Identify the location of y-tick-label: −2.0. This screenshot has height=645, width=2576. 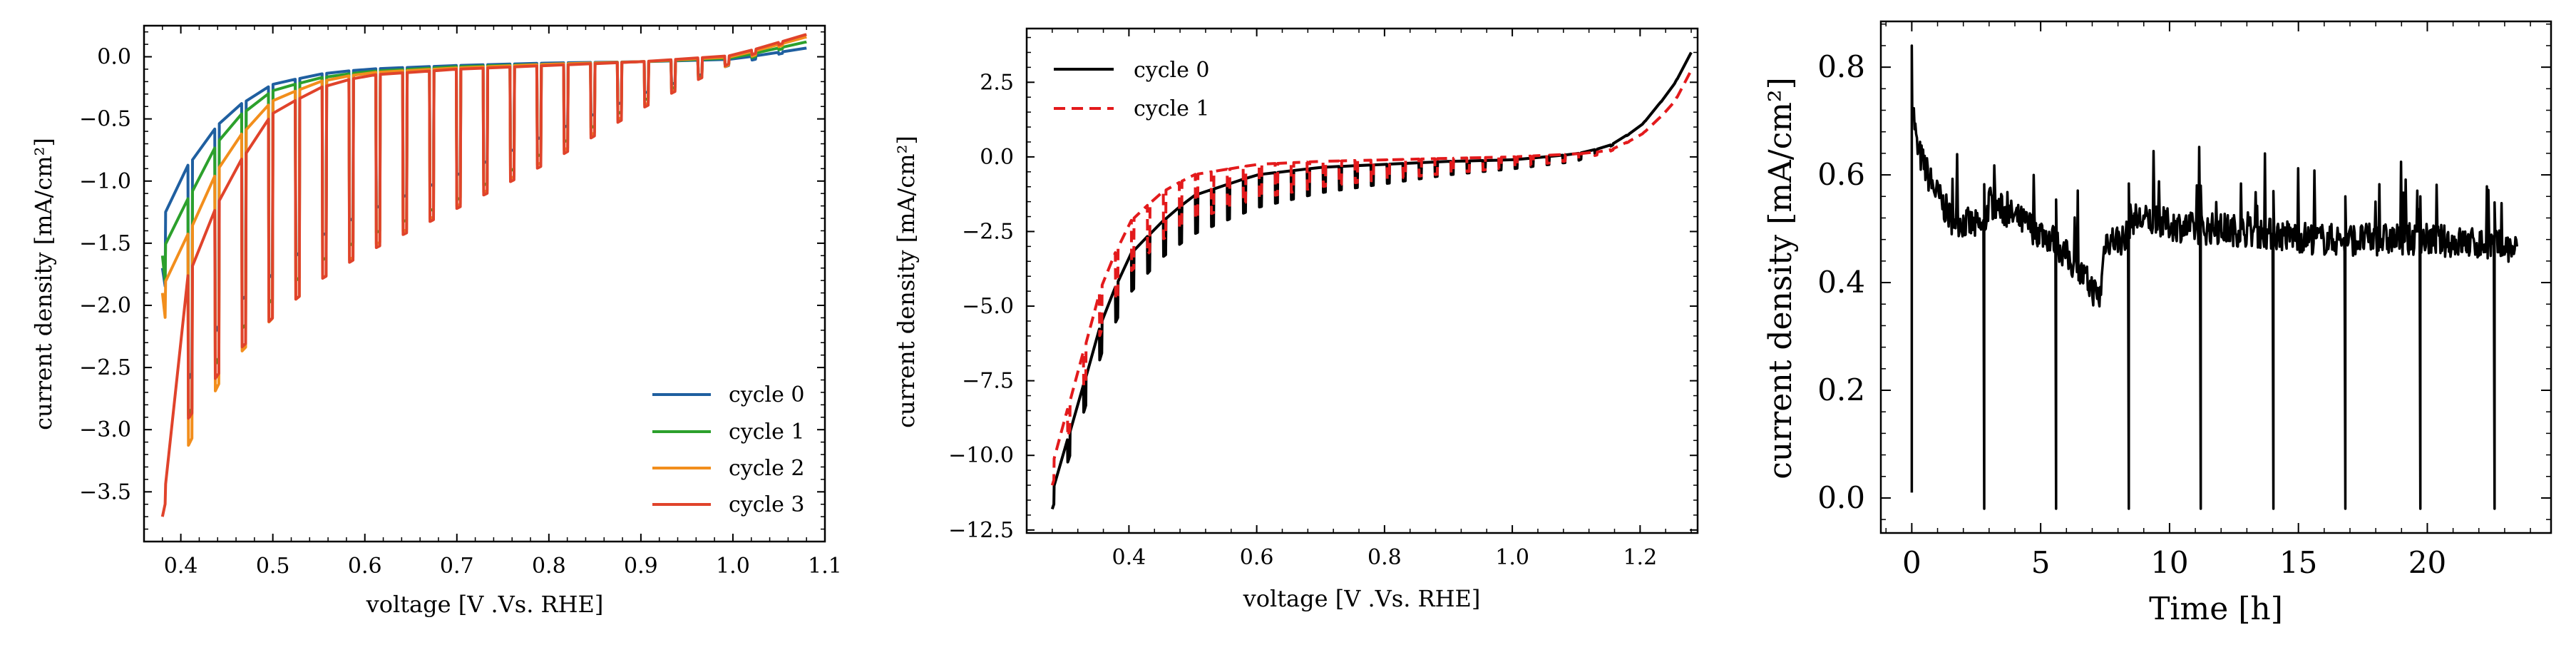
(105, 305).